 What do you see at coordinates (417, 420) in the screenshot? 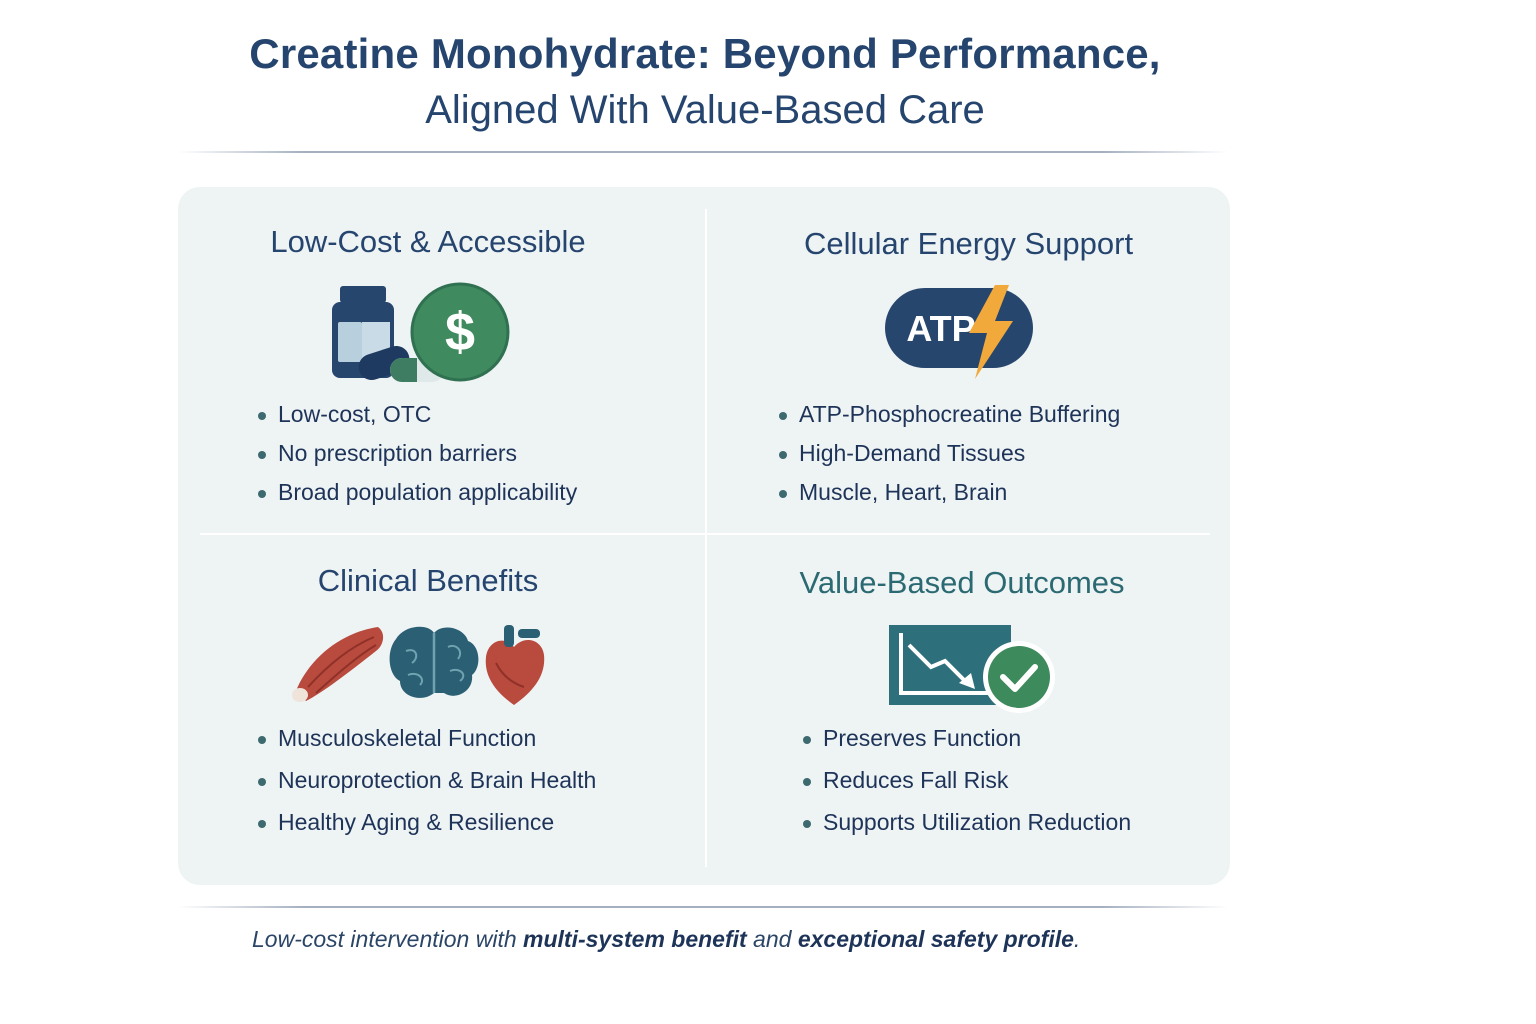
I see `list-item: Low-cost, OTC` at bounding box center [417, 420].